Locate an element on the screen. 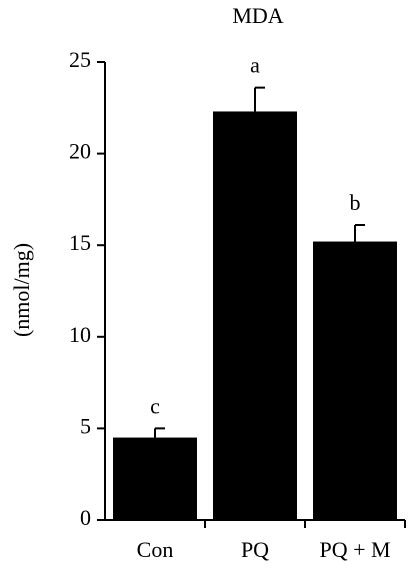  annotation: a is located at coordinates (255, 65).